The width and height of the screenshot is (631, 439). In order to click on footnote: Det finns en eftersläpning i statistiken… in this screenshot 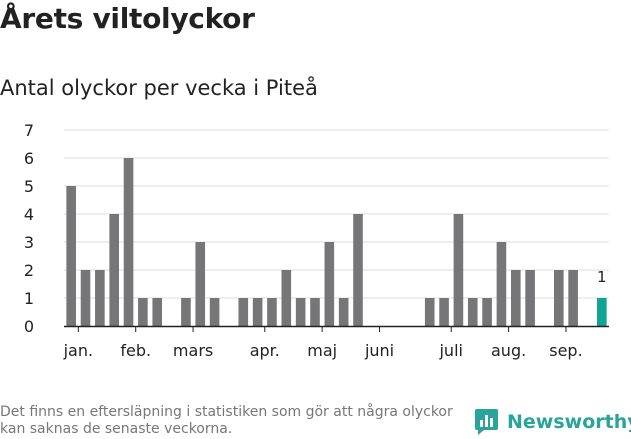, I will do `click(226, 420)`.